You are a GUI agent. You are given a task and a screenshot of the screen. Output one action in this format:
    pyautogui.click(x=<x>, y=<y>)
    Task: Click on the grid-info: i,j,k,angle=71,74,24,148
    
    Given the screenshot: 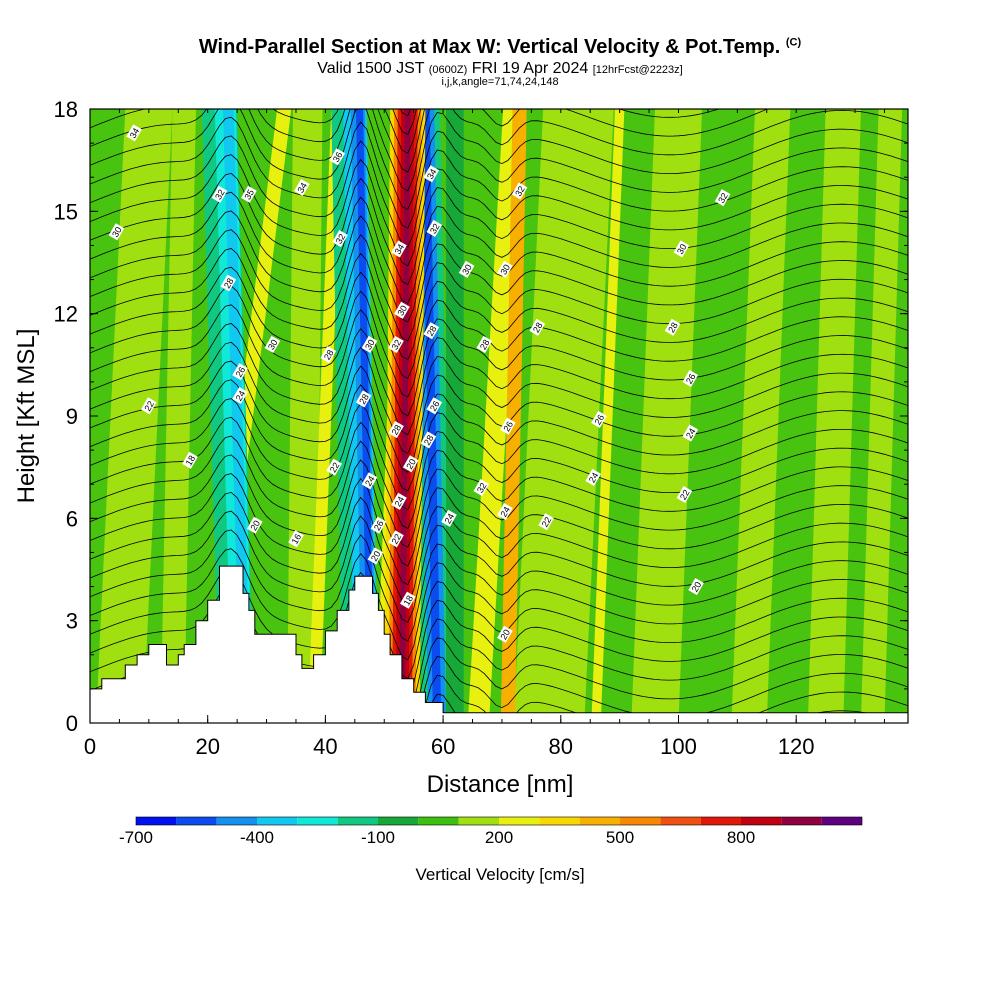 What is the action you would take?
    pyautogui.click(x=500, y=82)
    